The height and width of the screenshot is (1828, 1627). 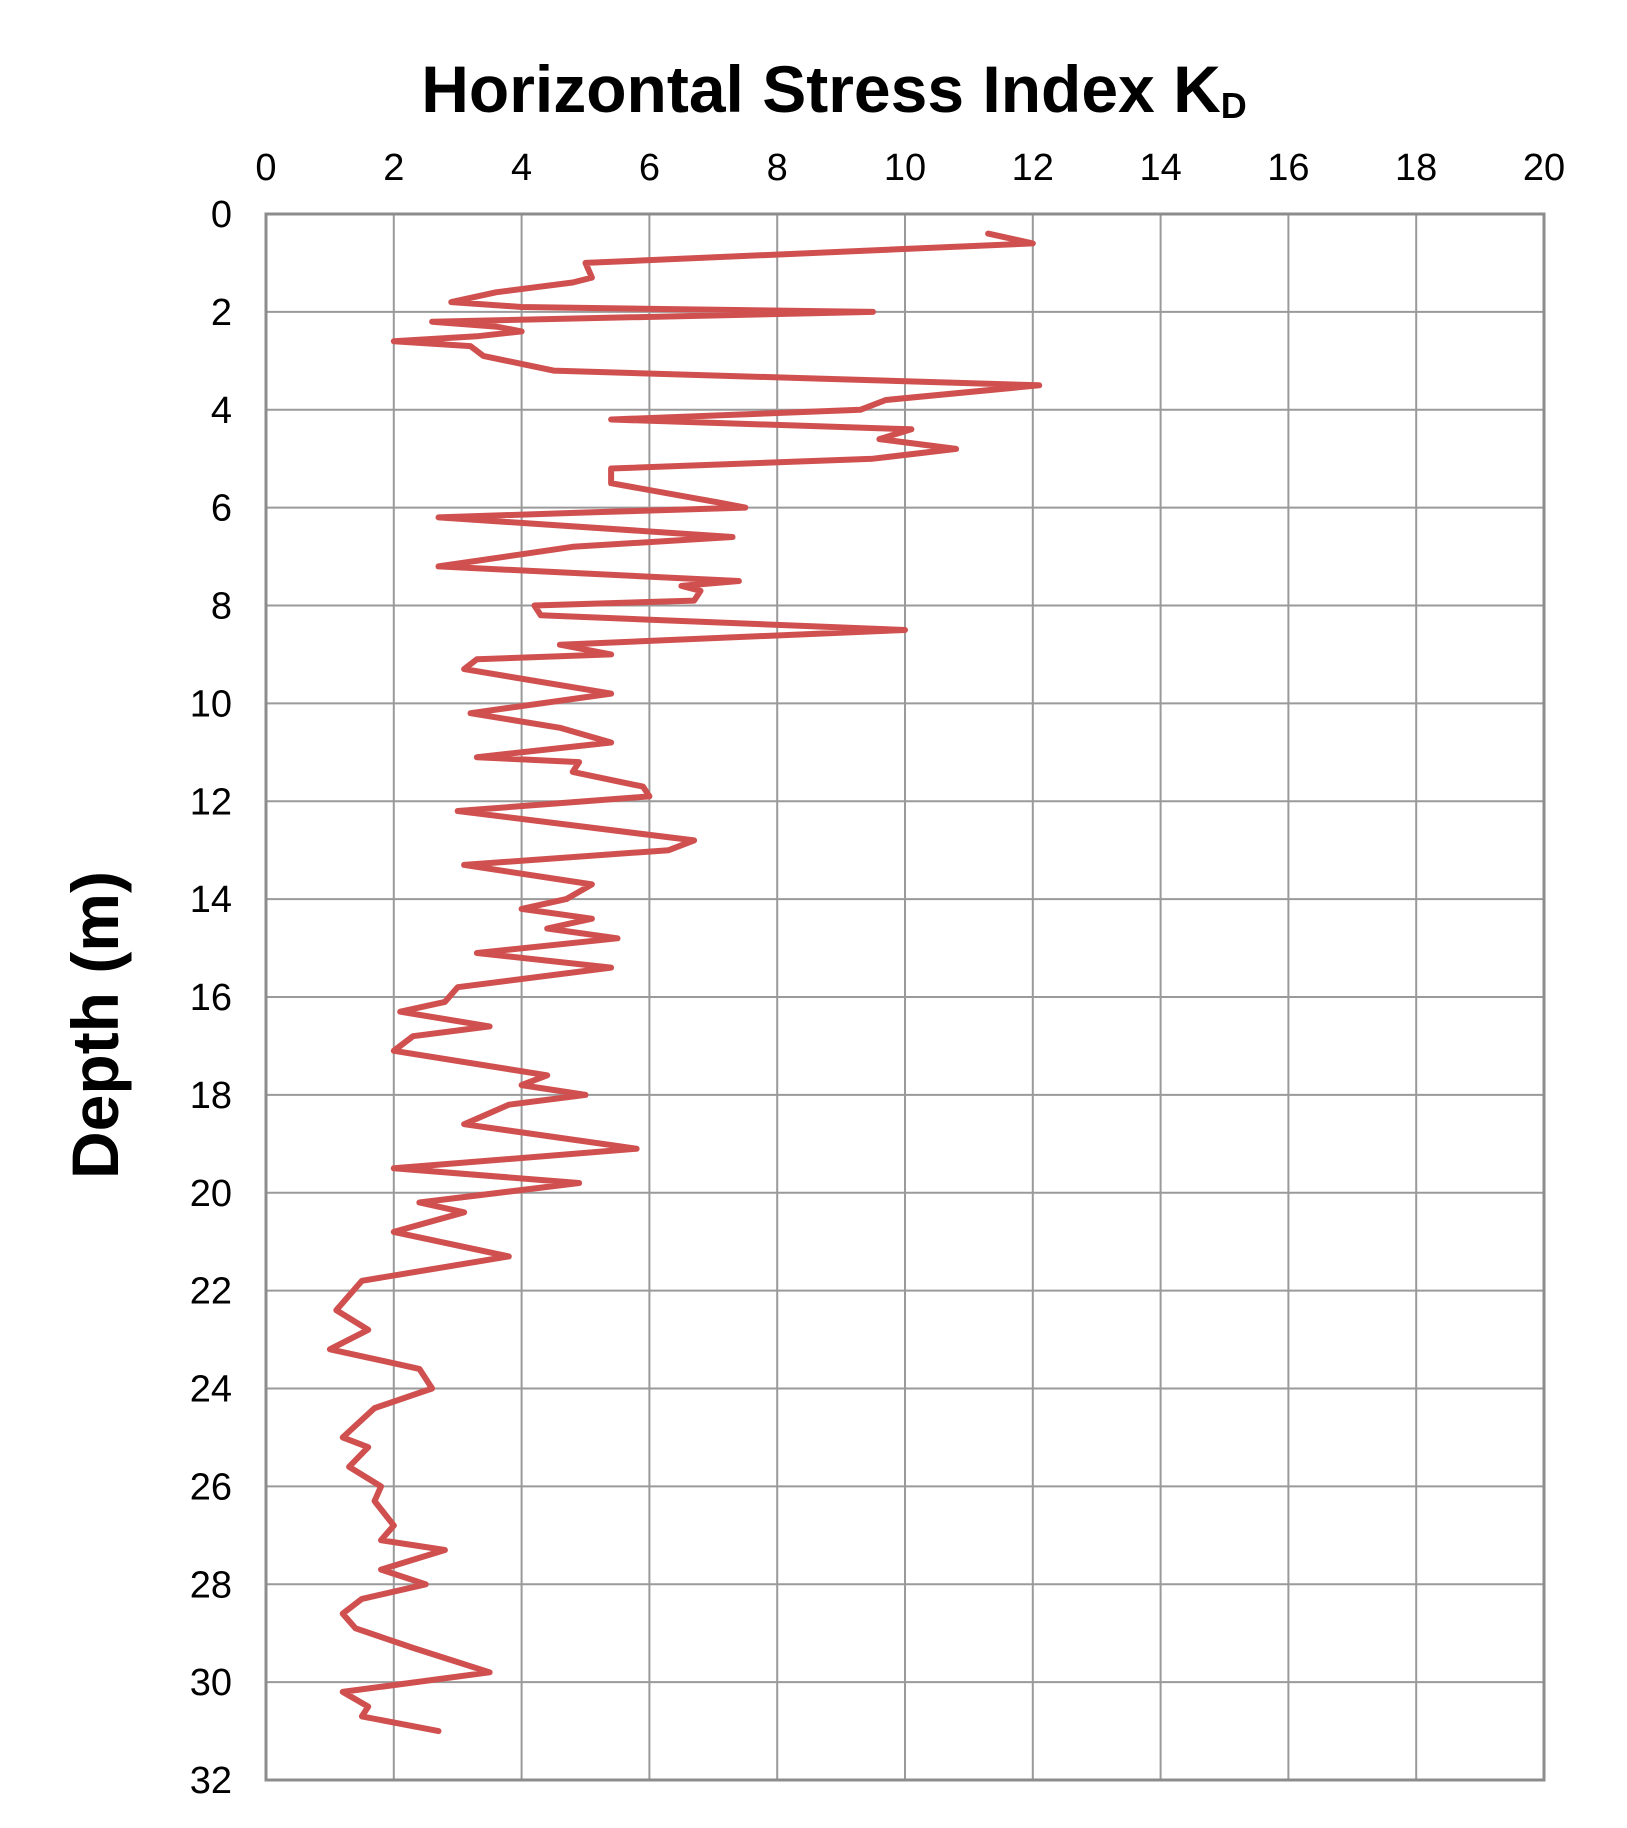 What do you see at coordinates (211, 1683) in the screenshot?
I see `y-tick-label-15: 30` at bounding box center [211, 1683].